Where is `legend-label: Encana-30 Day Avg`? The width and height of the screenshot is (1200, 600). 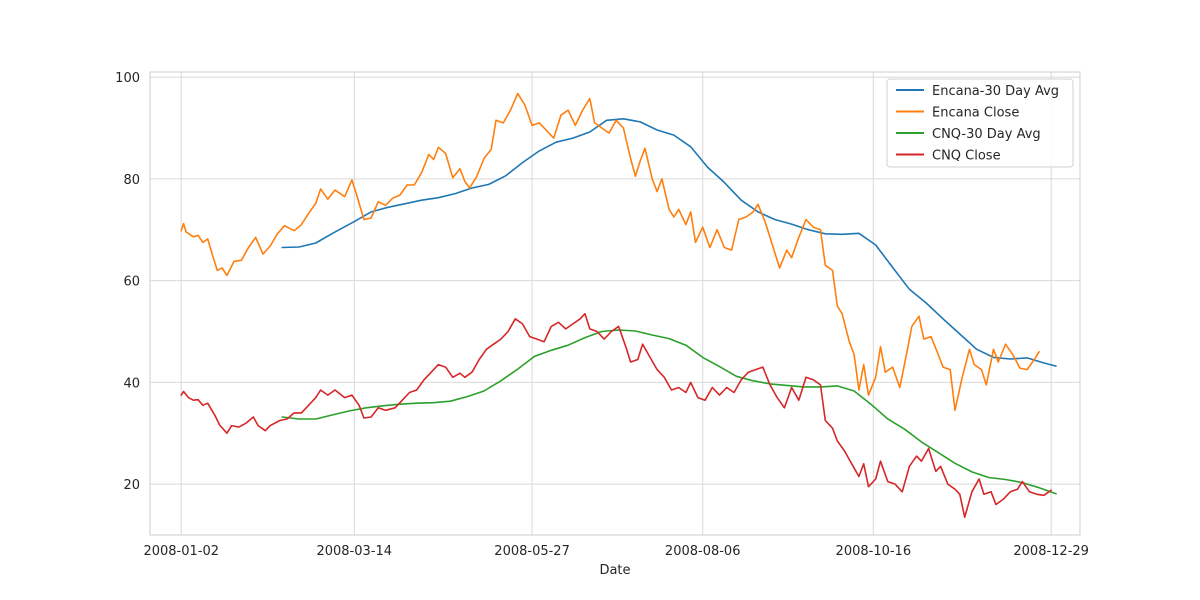
legend-label: Encana-30 Day Avg is located at coordinates (995, 91).